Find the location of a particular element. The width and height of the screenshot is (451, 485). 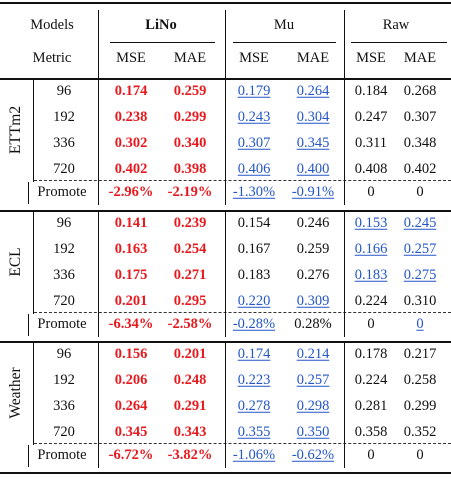

metric-header: Metric is located at coordinates (52, 57).